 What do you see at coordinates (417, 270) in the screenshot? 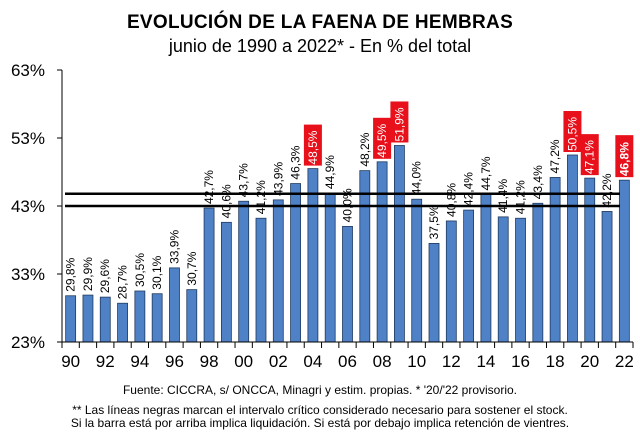
I see `bar-2010` at bounding box center [417, 270].